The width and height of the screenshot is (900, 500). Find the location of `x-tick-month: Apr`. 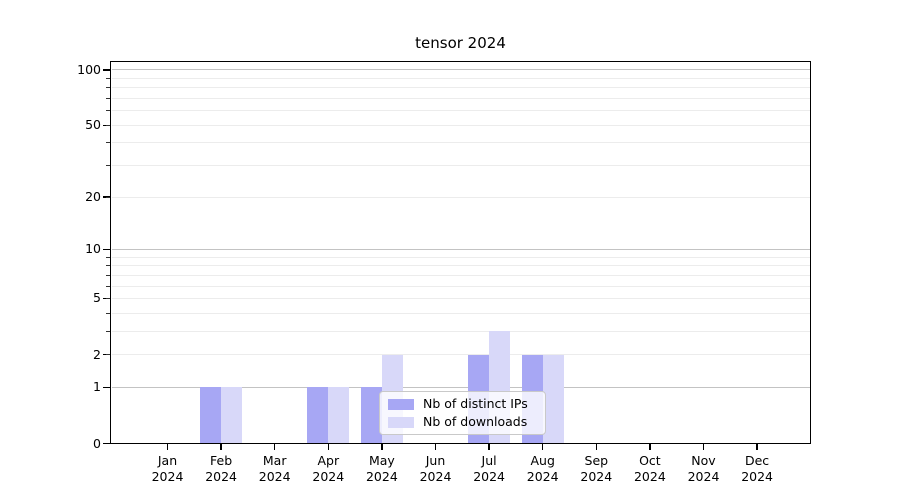

x-tick-month: Apr is located at coordinates (328, 460).